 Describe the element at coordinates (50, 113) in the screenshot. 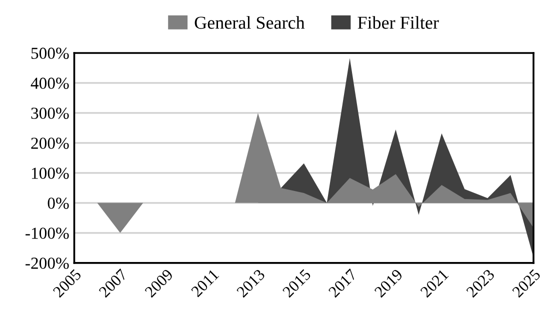

I see `y-tick-label: 300%` at that location.